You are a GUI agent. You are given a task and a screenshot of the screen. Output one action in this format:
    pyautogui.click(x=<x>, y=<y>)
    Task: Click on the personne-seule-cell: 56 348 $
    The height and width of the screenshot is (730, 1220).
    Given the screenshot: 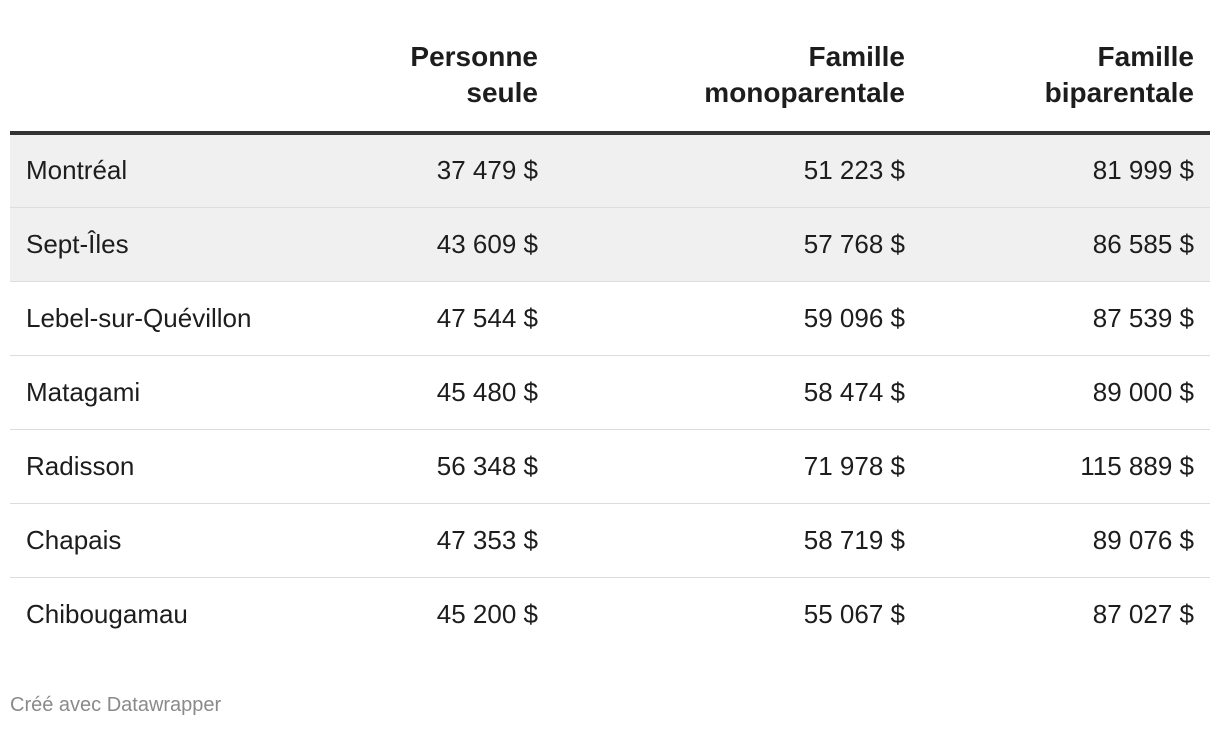 What is the action you would take?
    pyautogui.click(x=432, y=466)
    